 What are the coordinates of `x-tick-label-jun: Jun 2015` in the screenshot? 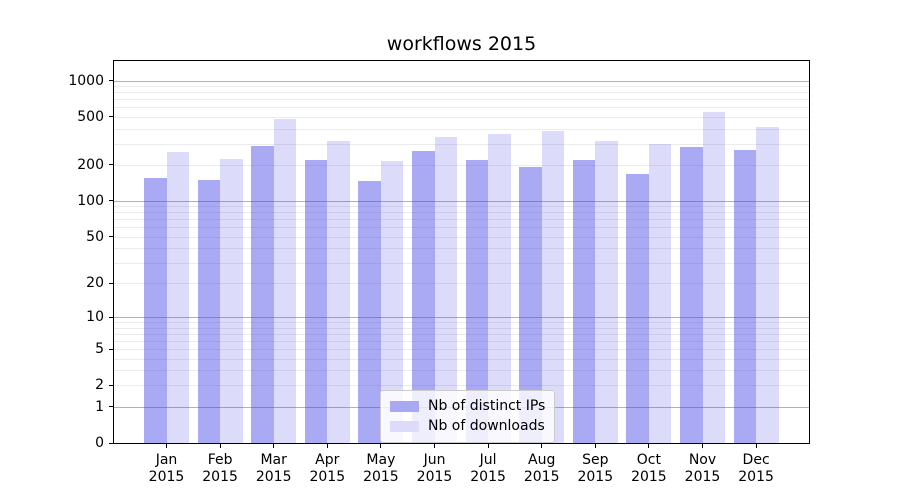 It's located at (434, 468).